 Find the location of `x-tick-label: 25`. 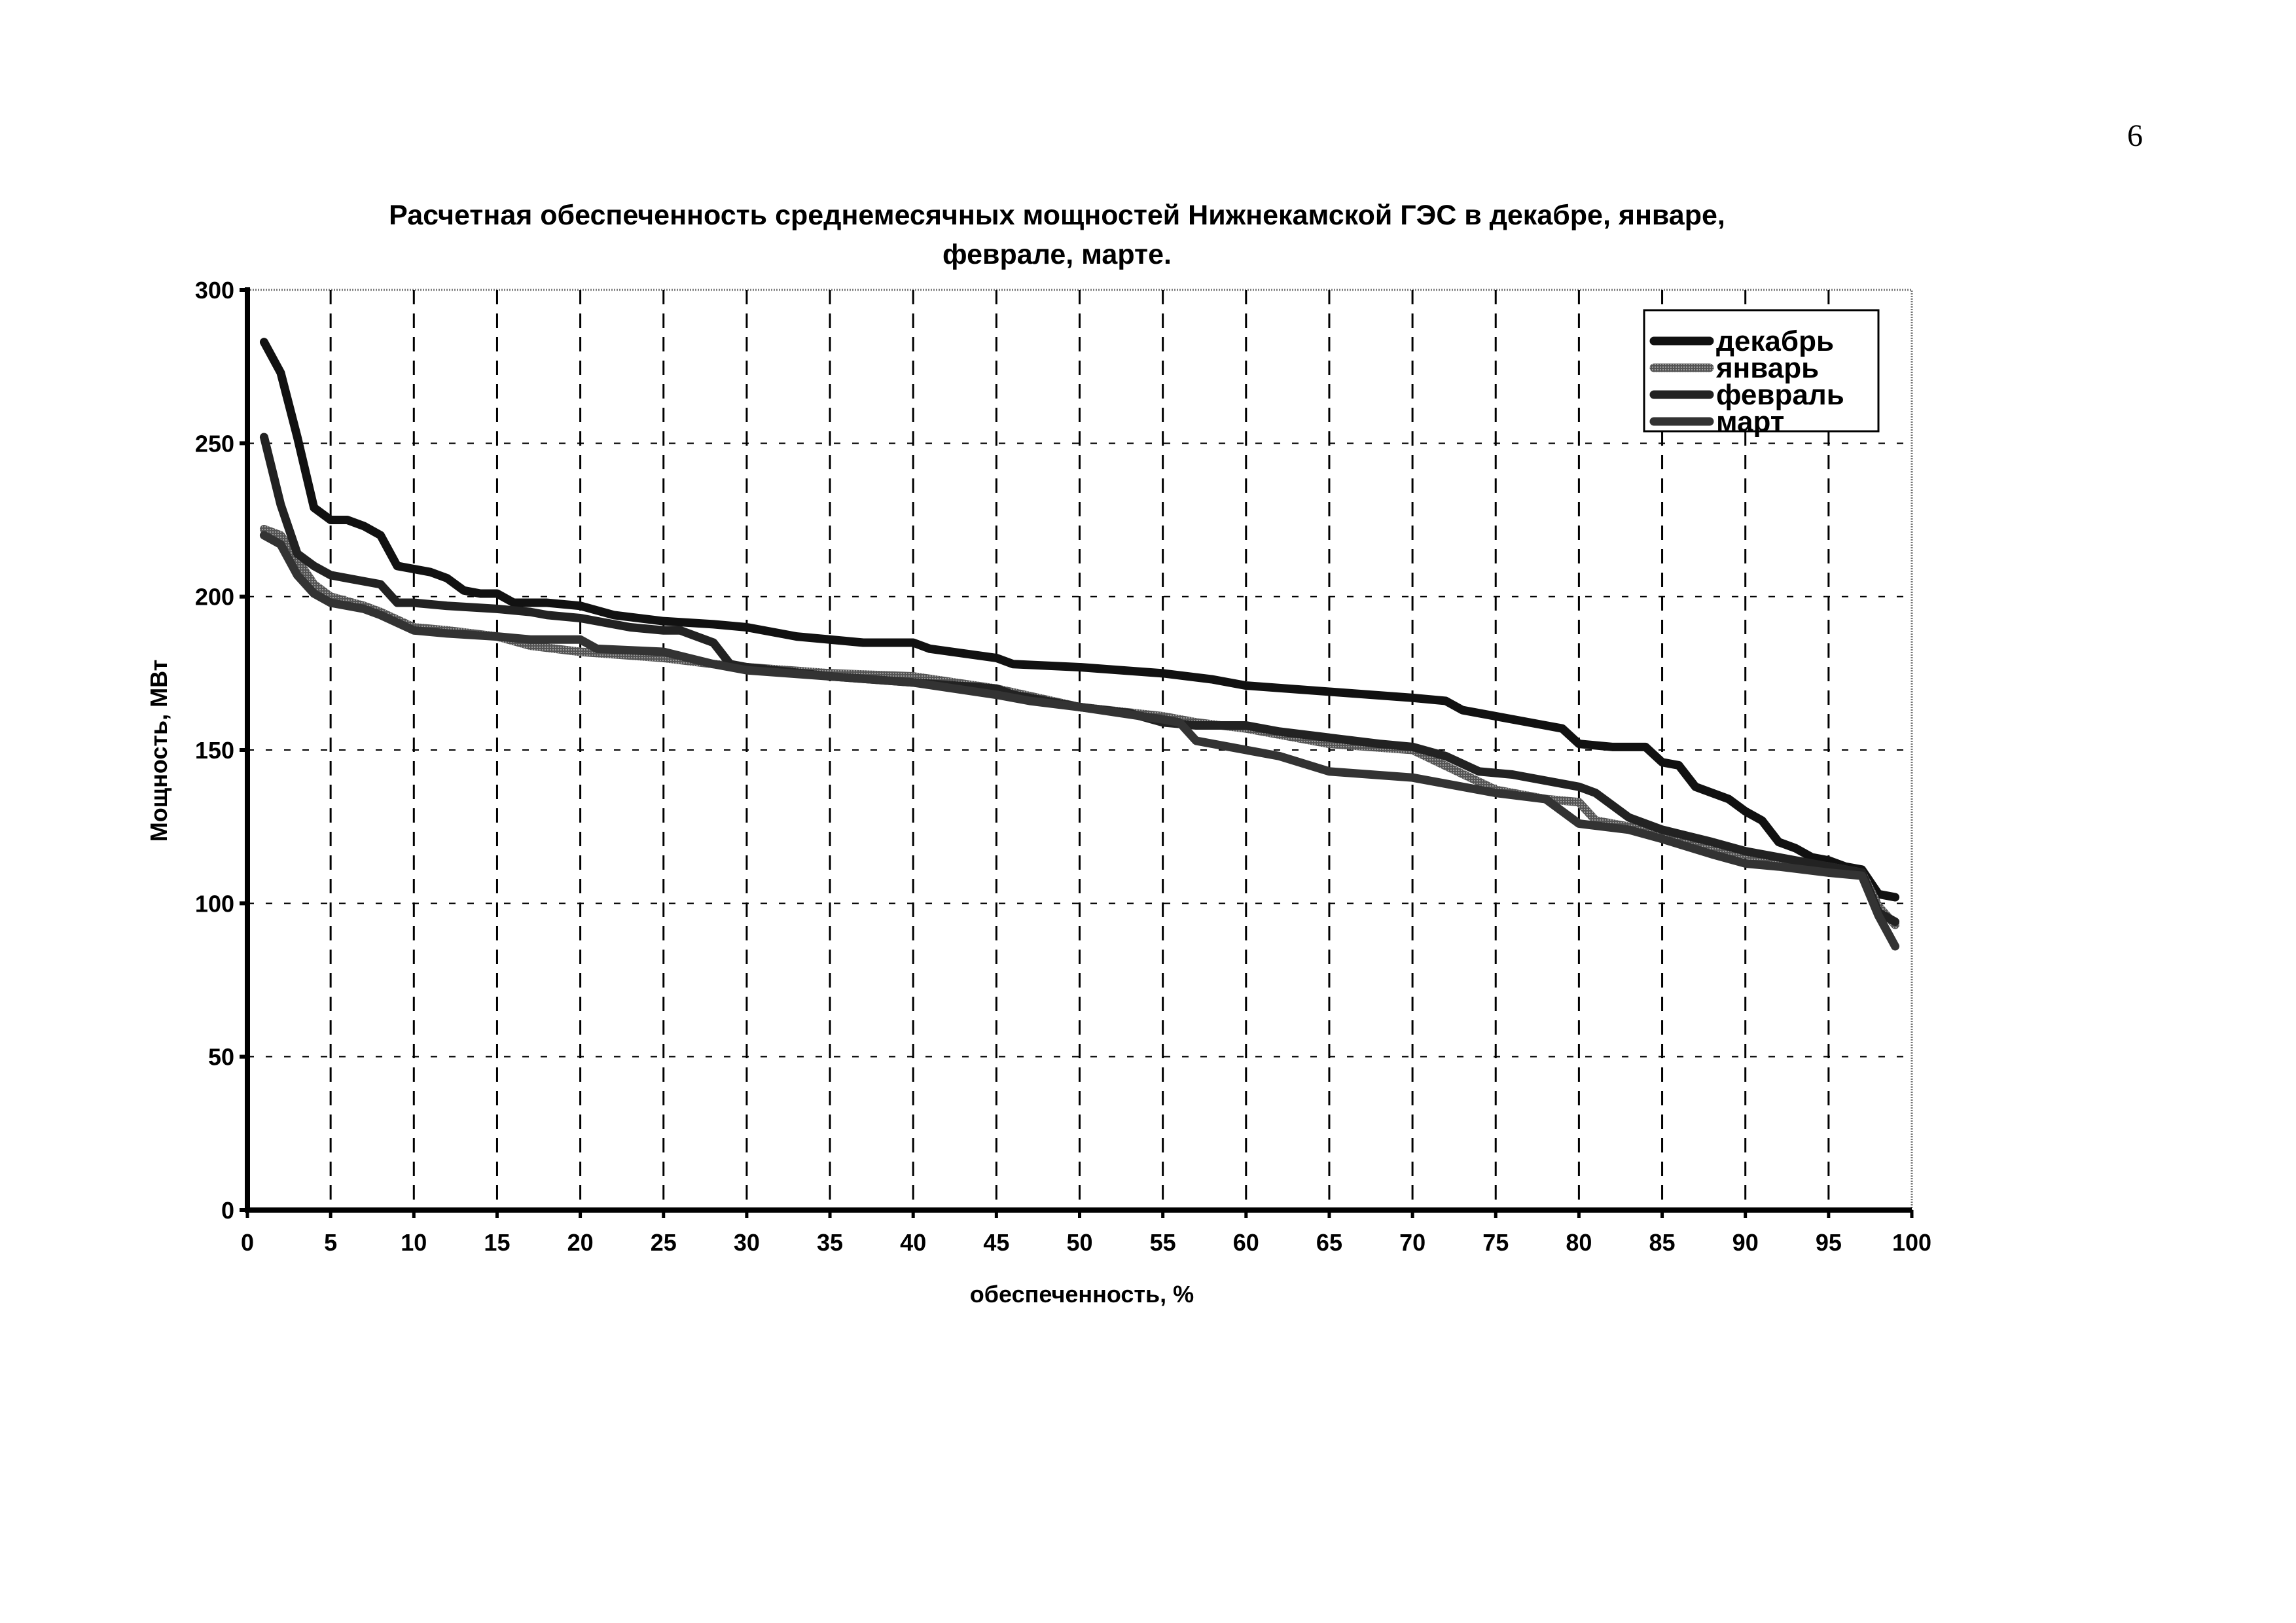

x-tick-label: 25 is located at coordinates (664, 1242).